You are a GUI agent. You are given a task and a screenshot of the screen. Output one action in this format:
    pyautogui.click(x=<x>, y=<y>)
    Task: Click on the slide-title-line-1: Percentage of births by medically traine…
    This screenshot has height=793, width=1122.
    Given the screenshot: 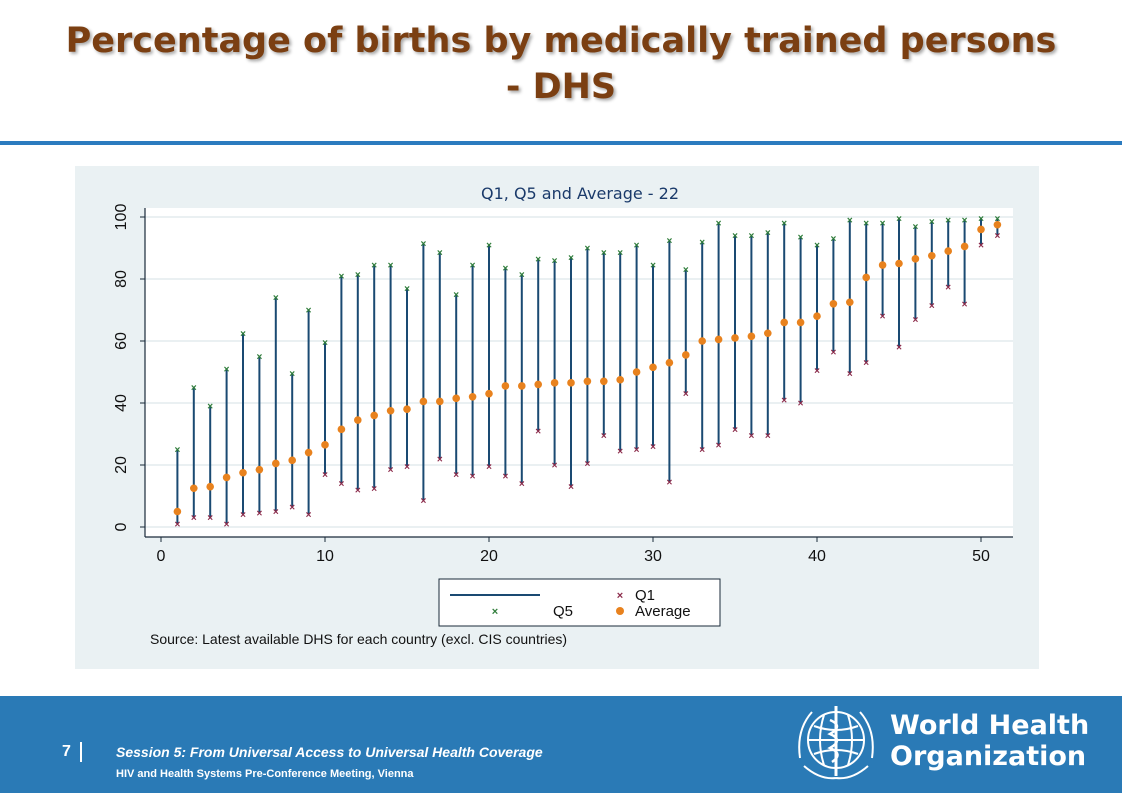 What is the action you would take?
    pyautogui.click(x=561, y=41)
    